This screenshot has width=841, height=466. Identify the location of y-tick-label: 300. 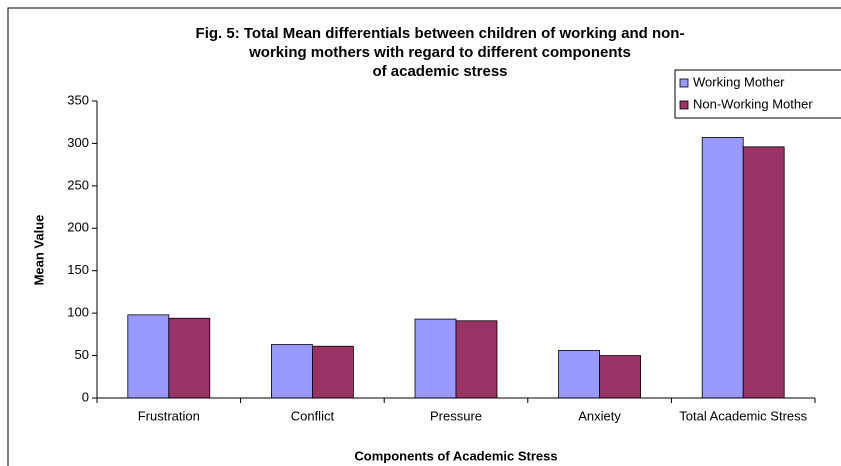
(78, 142).